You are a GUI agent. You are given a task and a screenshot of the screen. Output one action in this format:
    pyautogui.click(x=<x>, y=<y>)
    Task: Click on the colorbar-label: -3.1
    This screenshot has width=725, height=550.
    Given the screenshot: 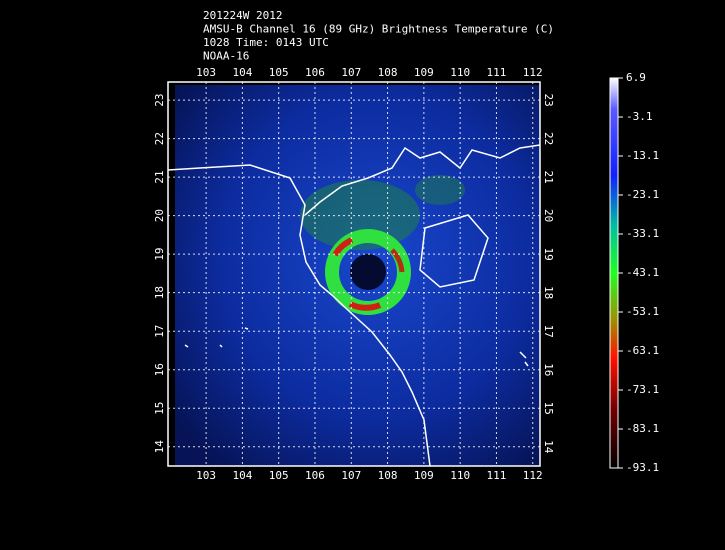 What is the action you would take?
    pyautogui.click(x=639, y=116)
    